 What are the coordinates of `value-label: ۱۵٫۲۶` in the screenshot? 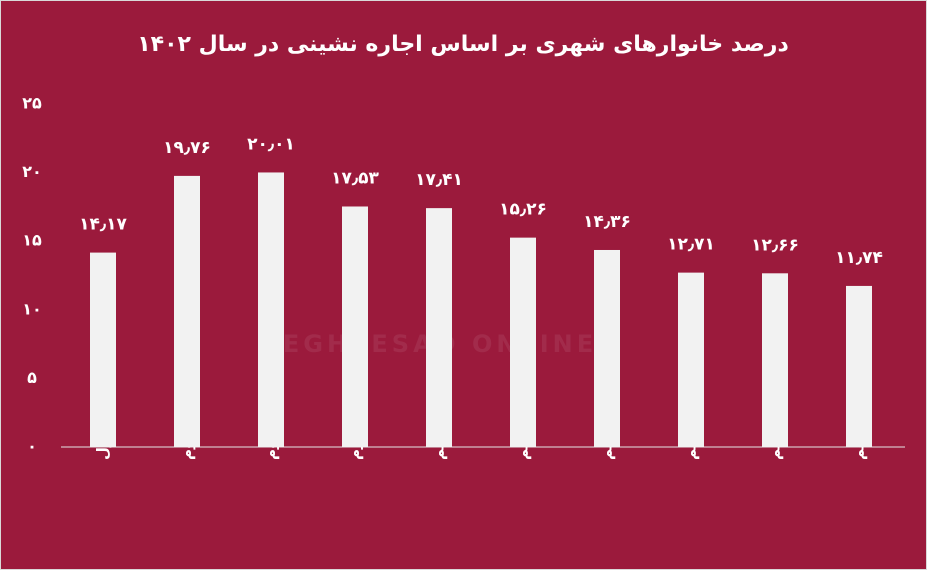 It's located at (523, 210).